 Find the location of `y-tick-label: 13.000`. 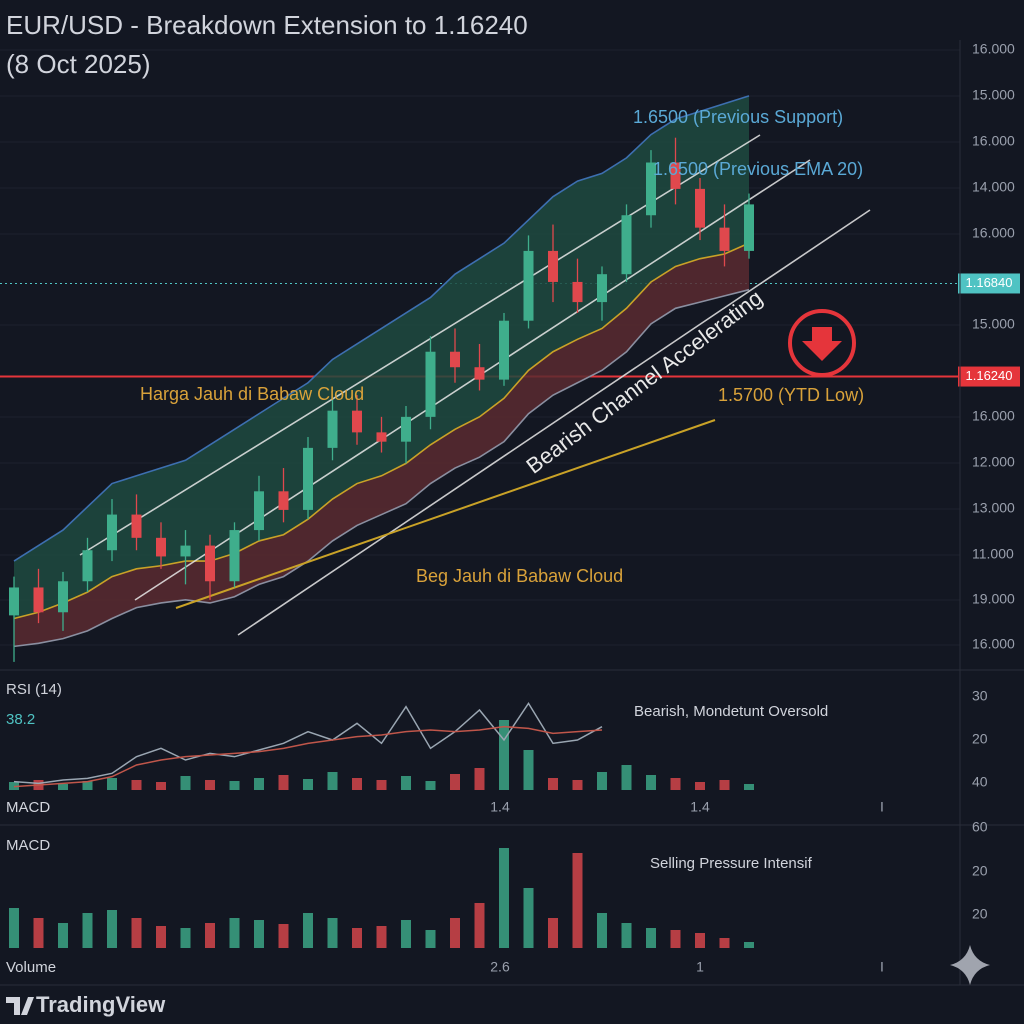

y-tick-label: 13.000 is located at coordinates (993, 508).